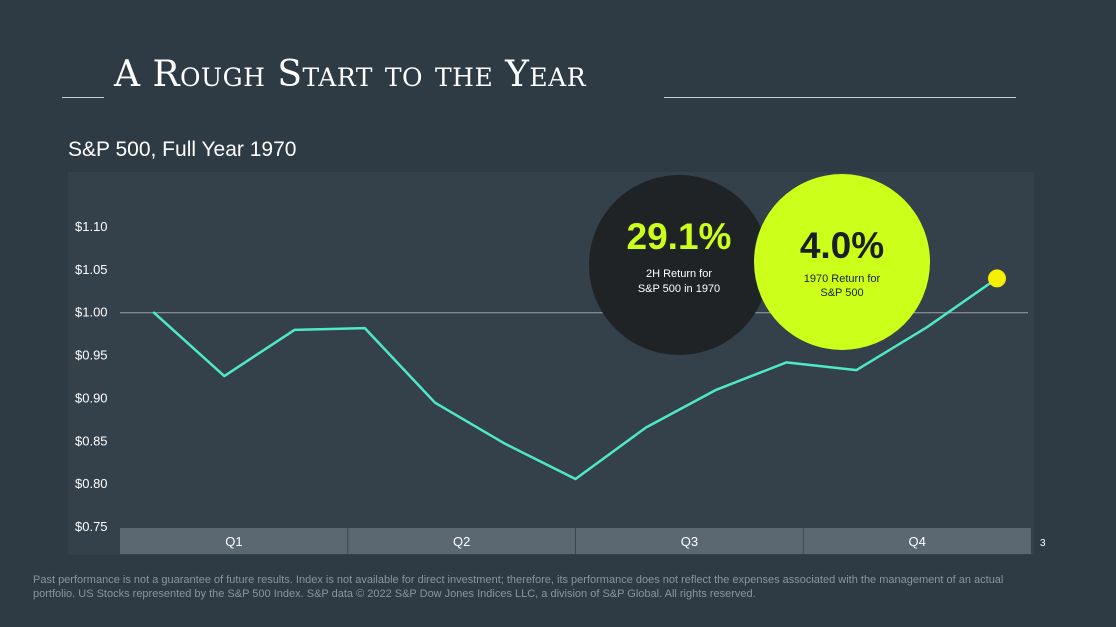  Describe the element at coordinates (689, 541) in the screenshot. I see `x-category-label: Q3` at that location.